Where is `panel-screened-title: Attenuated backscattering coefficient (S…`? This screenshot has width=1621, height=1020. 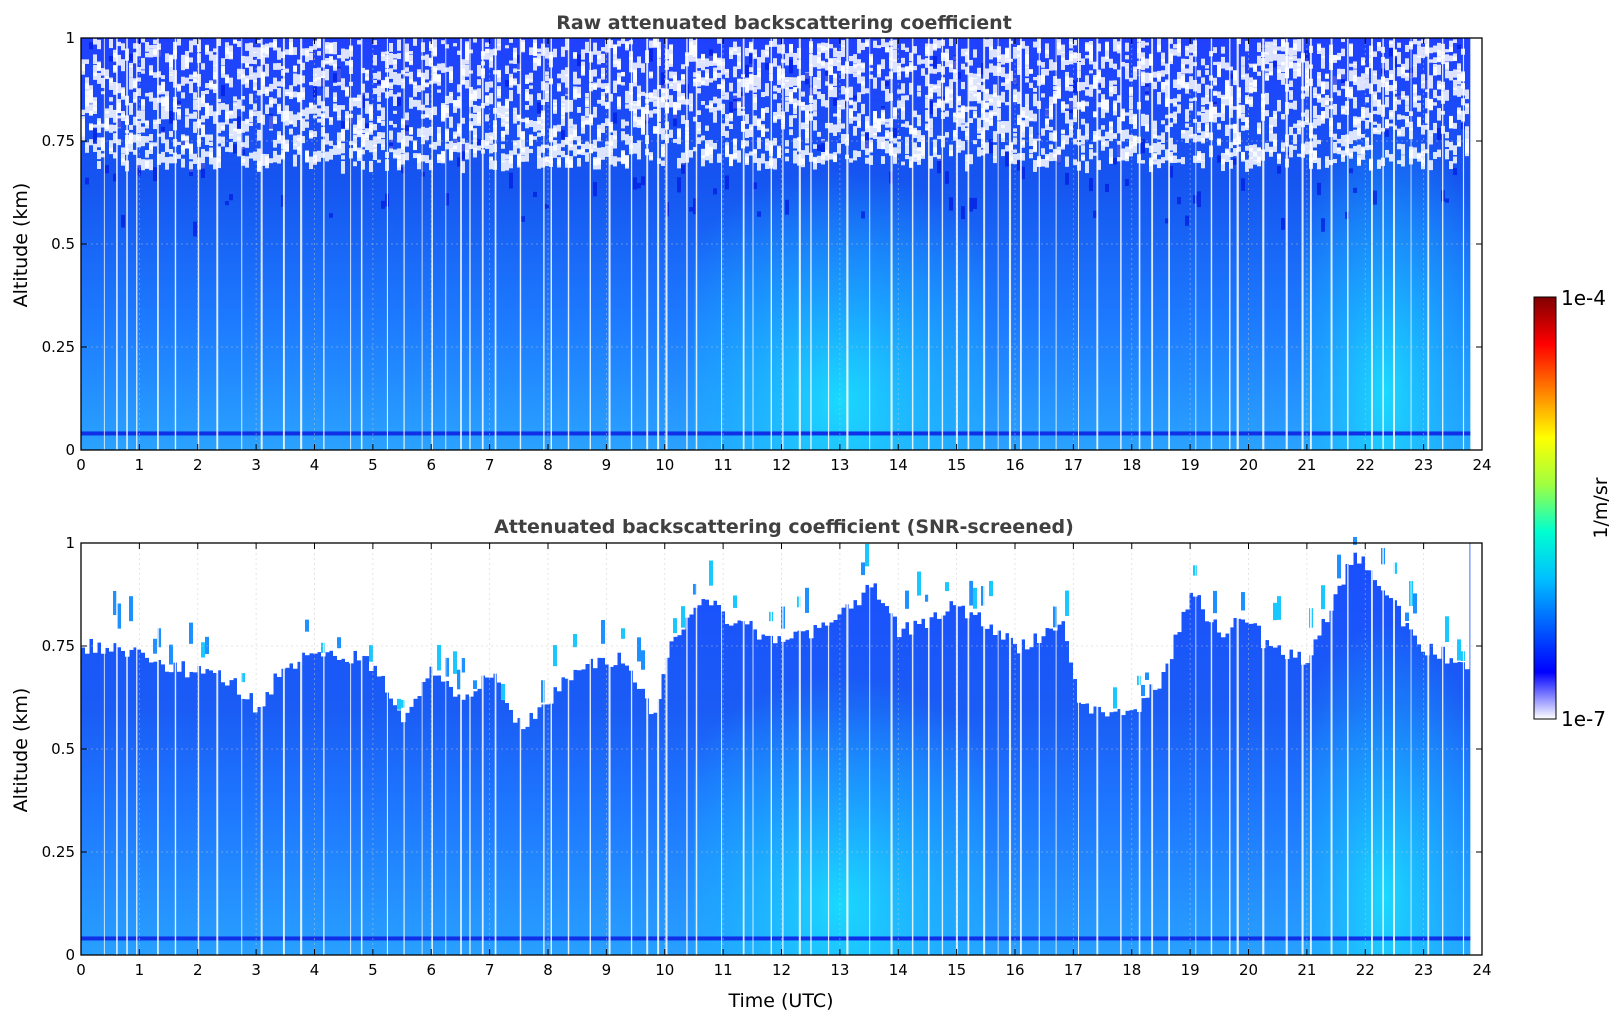
panel-screened-title: Attenuated backscattering coefficient (S… is located at coordinates (784, 527).